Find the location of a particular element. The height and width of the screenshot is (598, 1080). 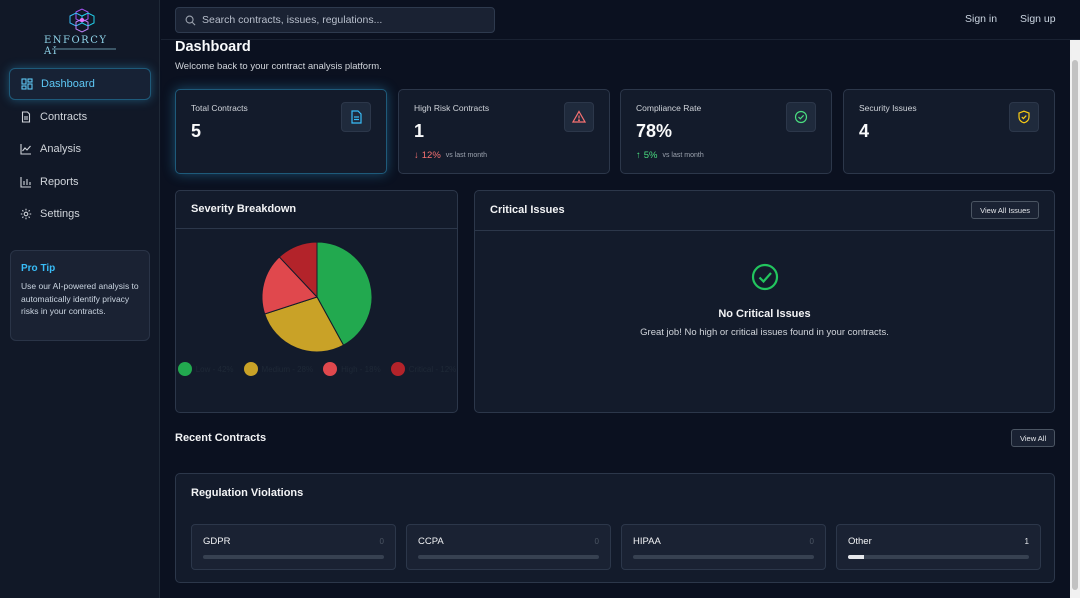

view-all-contracts-button: View All is located at coordinates (1033, 438).